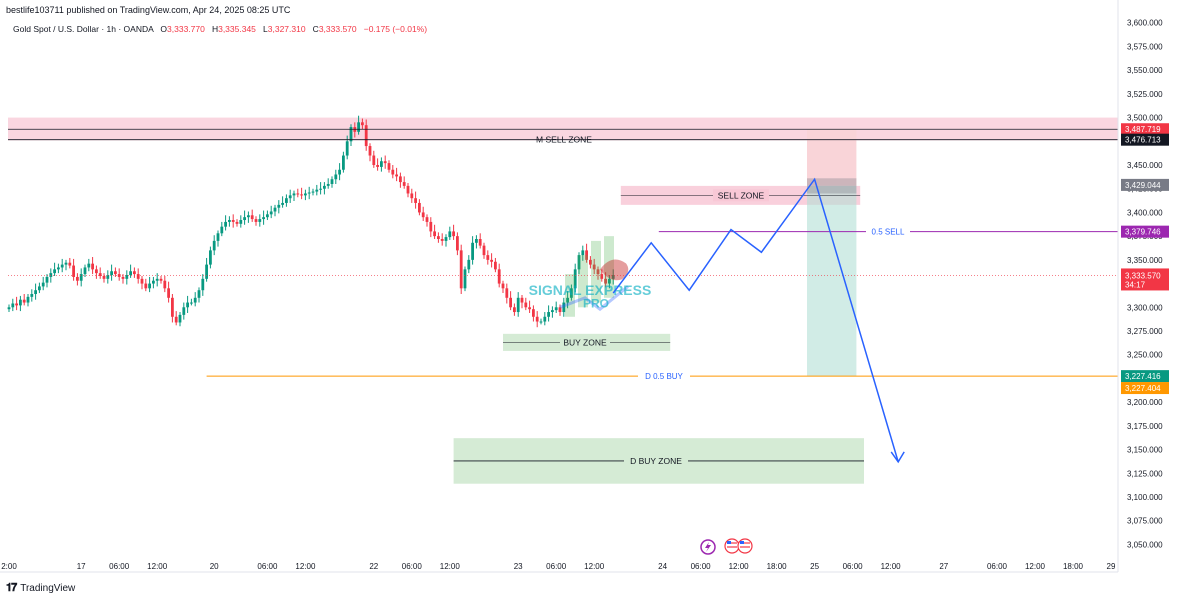  Describe the element at coordinates (1135, 284) in the screenshot. I see `countdown-label: 34:17` at that location.